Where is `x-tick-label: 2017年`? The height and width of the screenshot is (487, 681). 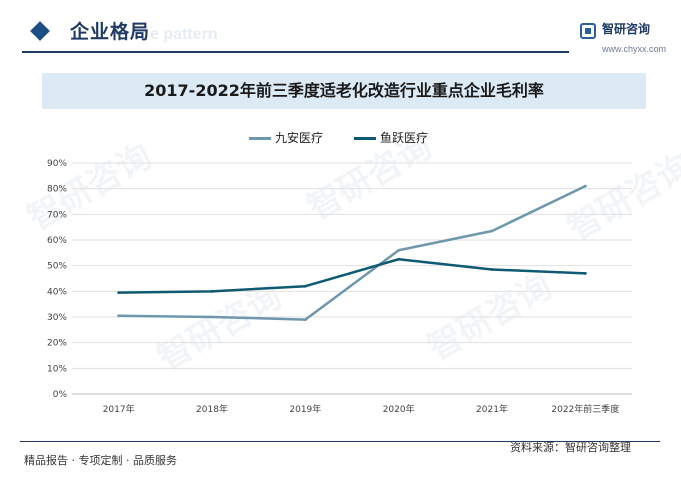
x-tick-label: 2017年 is located at coordinates (119, 409).